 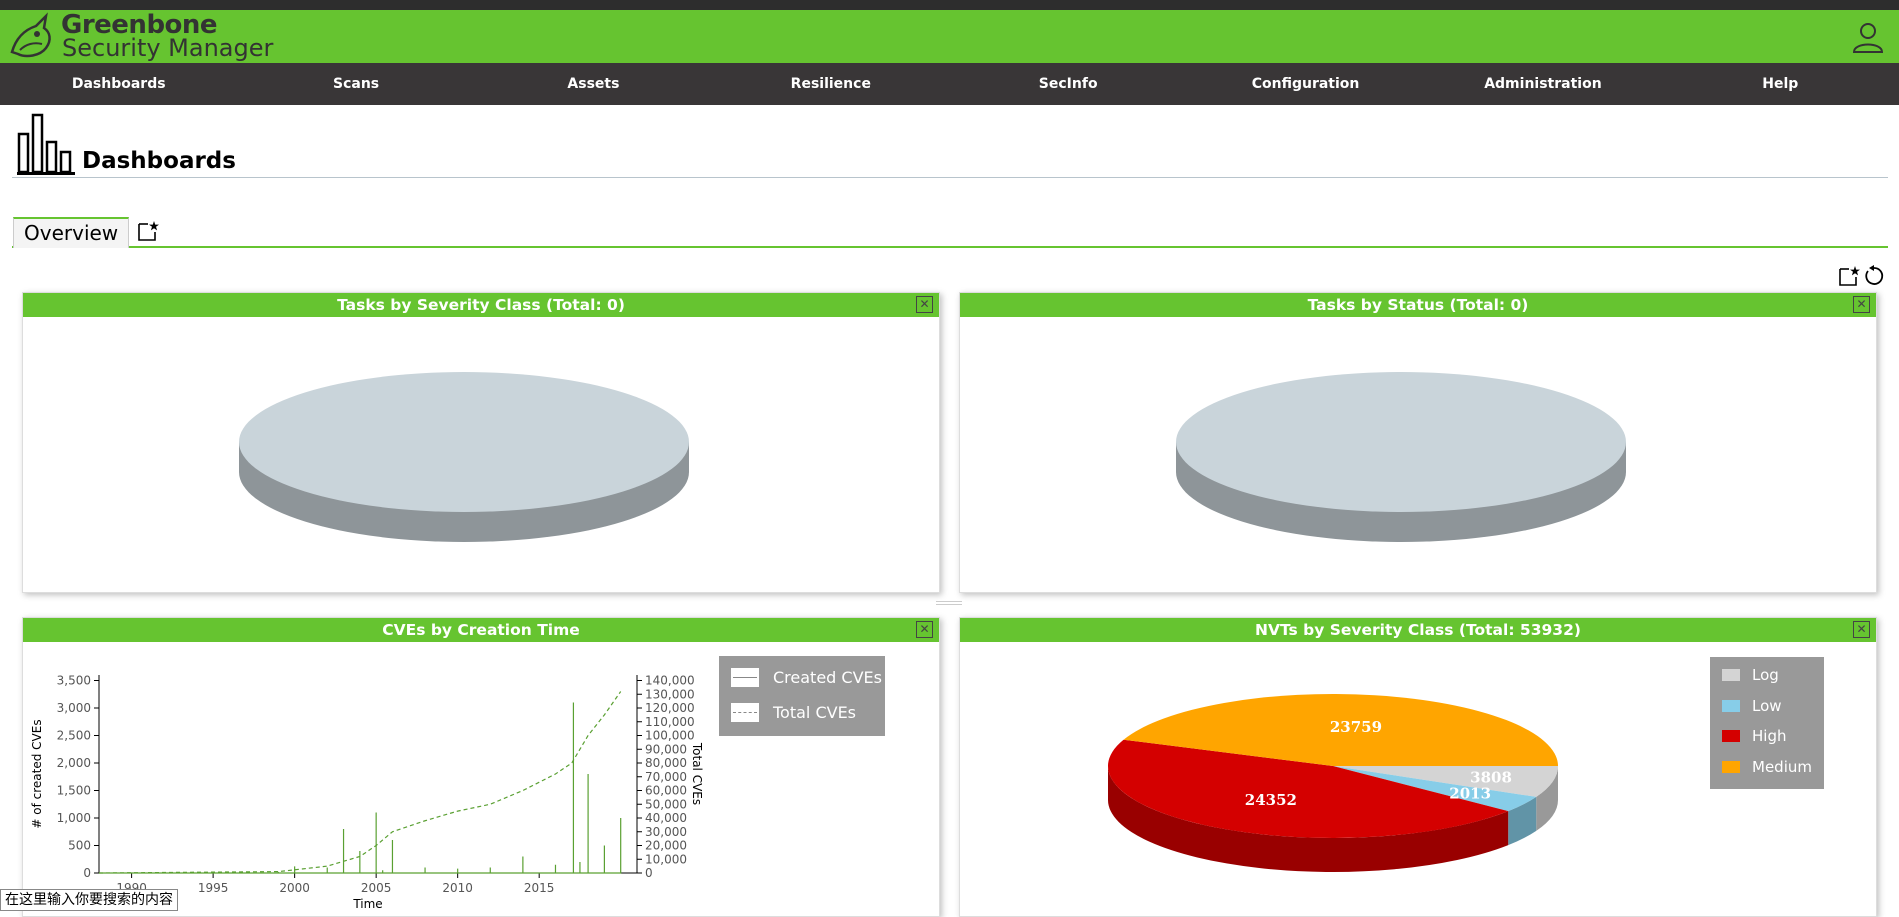 I want to click on y2-tick-label: 10,000, so click(x=666, y=859).